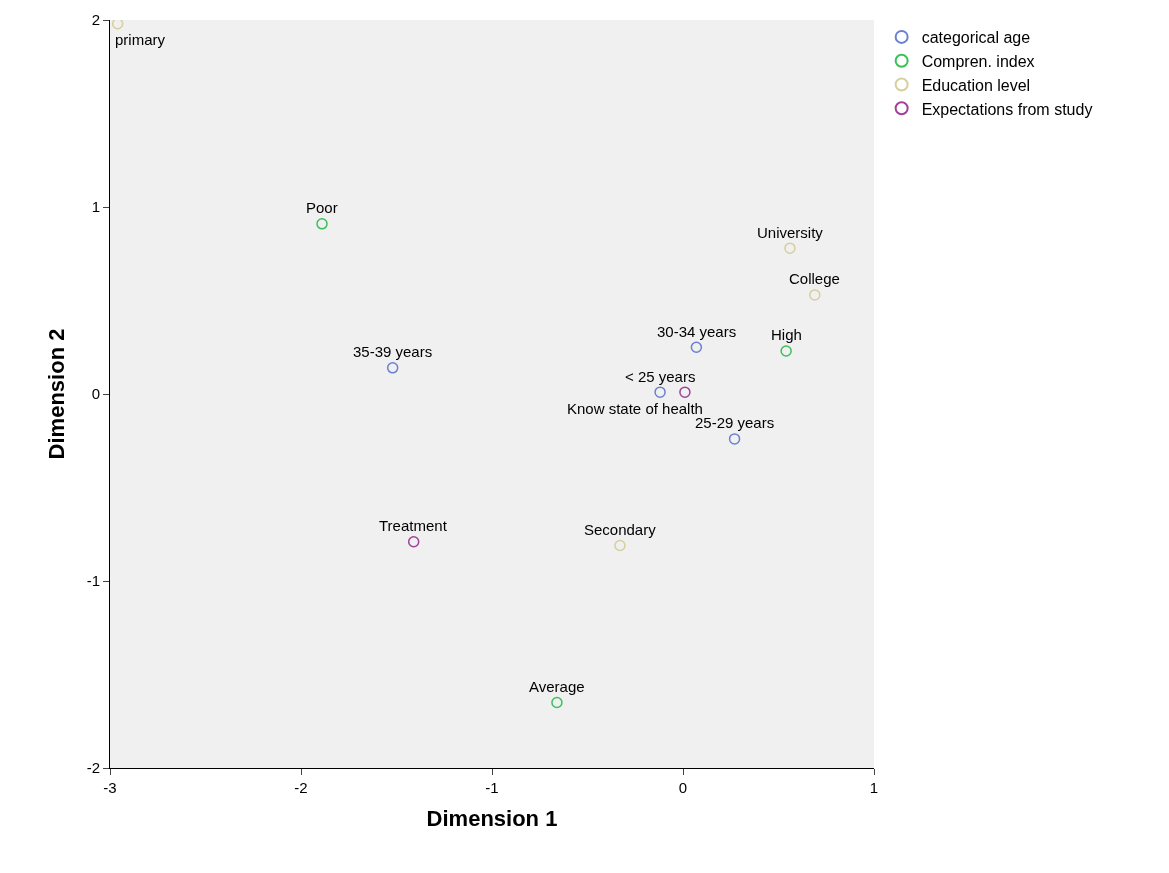 The height and width of the screenshot is (873, 1169). What do you see at coordinates (95, 207) in the screenshot?
I see `y-tick-label: 1` at bounding box center [95, 207].